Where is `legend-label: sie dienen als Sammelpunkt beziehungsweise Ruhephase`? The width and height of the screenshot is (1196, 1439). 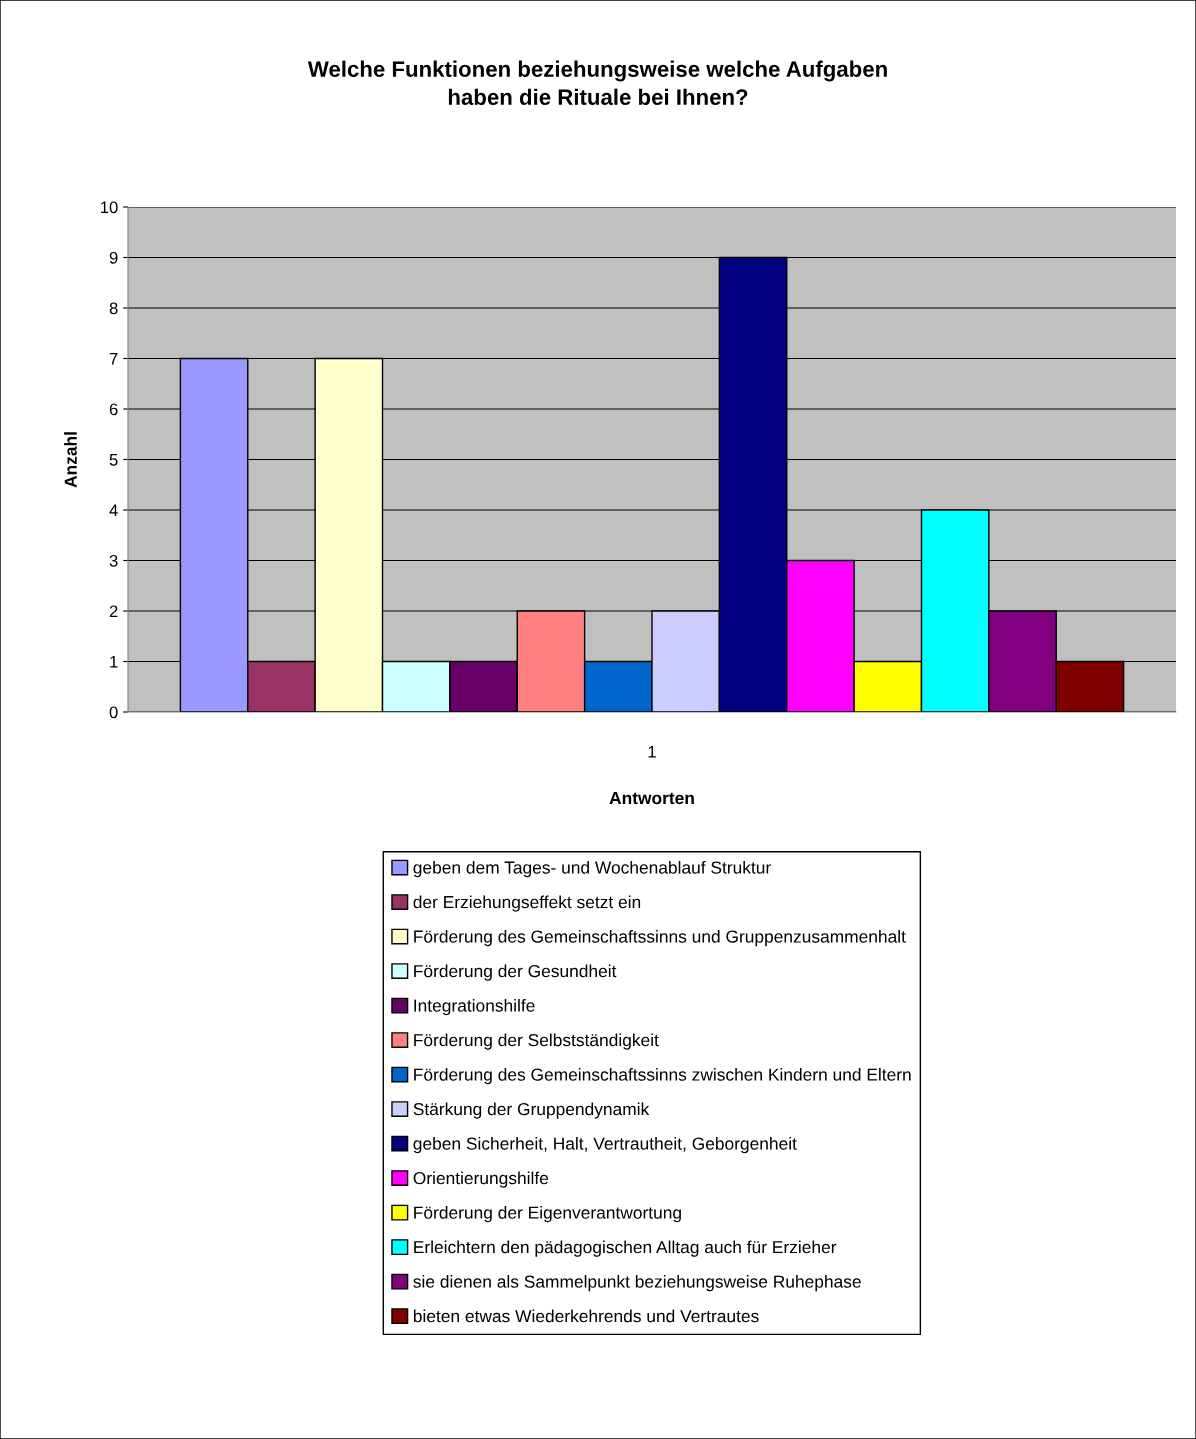 legend-label: sie dienen als Sammelpunkt beziehungsweise Ruhephase is located at coordinates (637, 1283).